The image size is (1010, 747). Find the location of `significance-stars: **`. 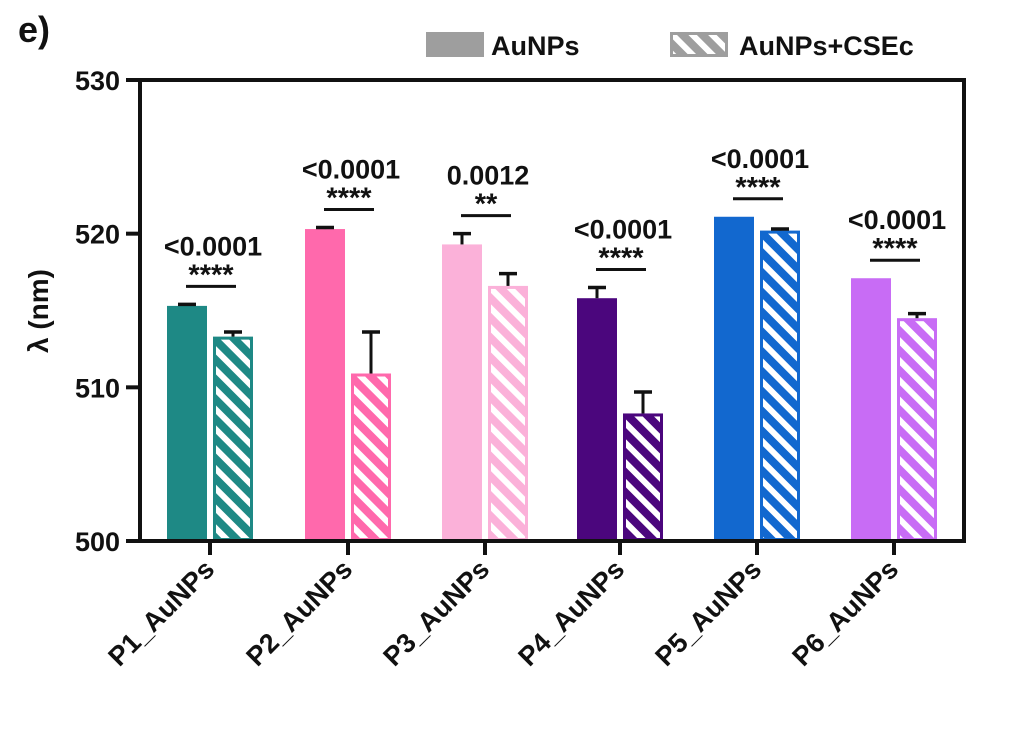

significance-stars: ** is located at coordinates (486, 205).